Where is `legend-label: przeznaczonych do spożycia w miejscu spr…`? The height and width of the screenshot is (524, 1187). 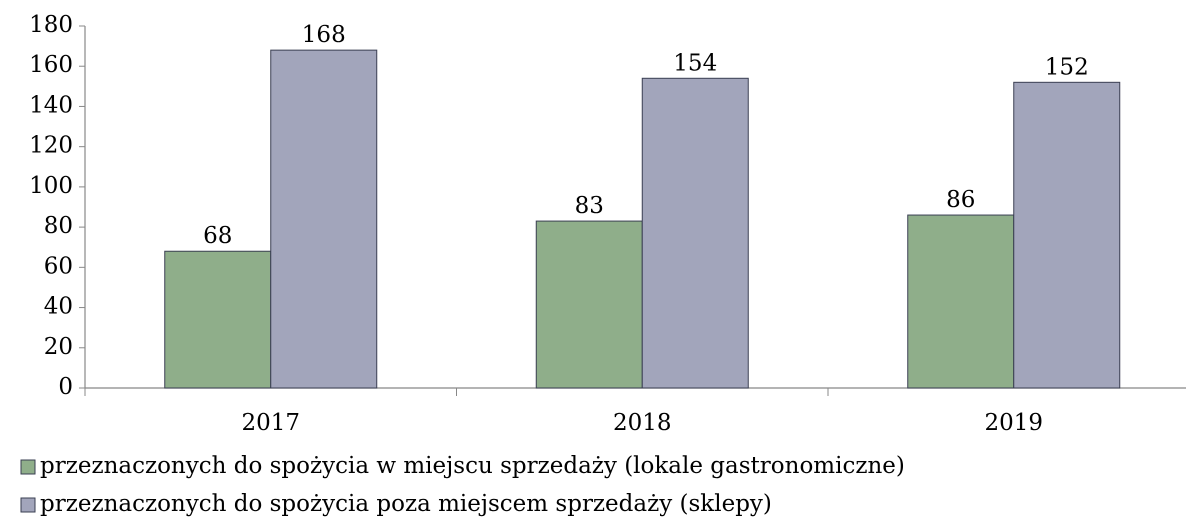 legend-label: przeznaczonych do spożycia w miejscu spr… is located at coordinates (472, 466).